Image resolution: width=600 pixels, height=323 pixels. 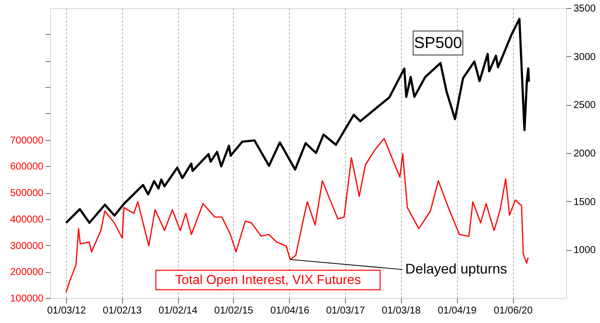 I want to click on series-label: SP500, so click(x=438, y=43).